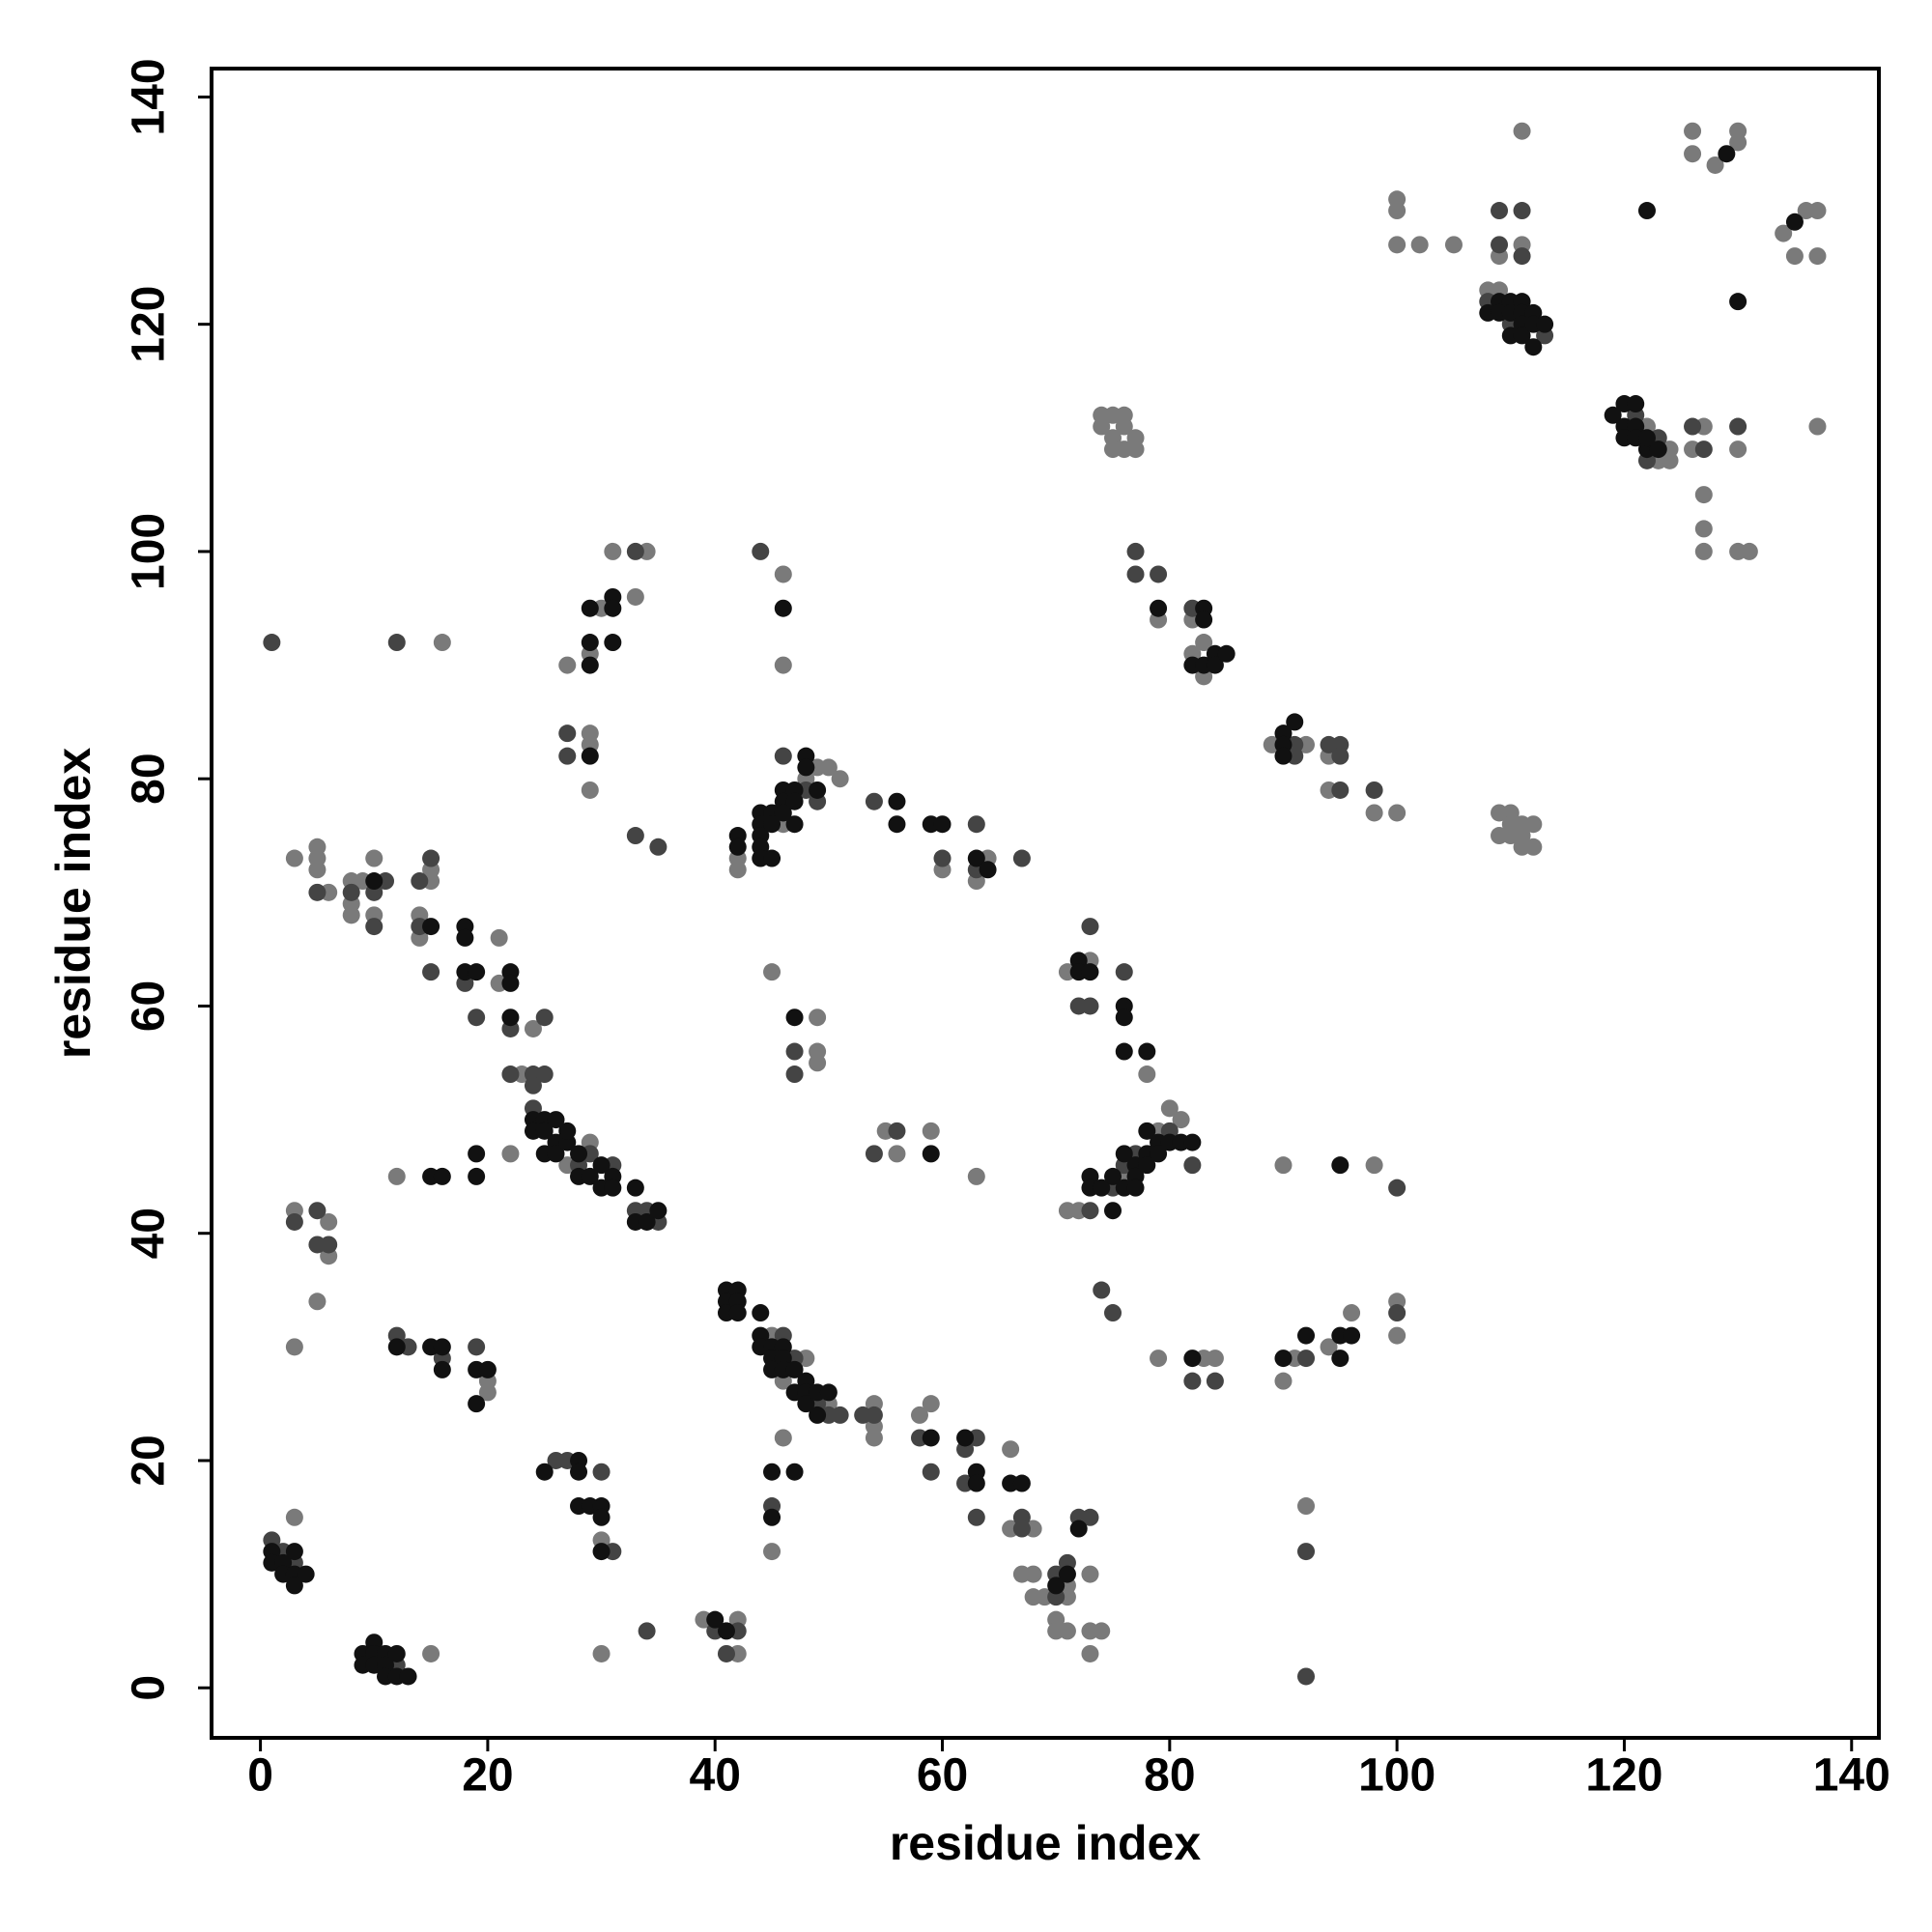 The image size is (1932, 1932). I want to click on x-tick-label: 80, so click(1169, 1776).